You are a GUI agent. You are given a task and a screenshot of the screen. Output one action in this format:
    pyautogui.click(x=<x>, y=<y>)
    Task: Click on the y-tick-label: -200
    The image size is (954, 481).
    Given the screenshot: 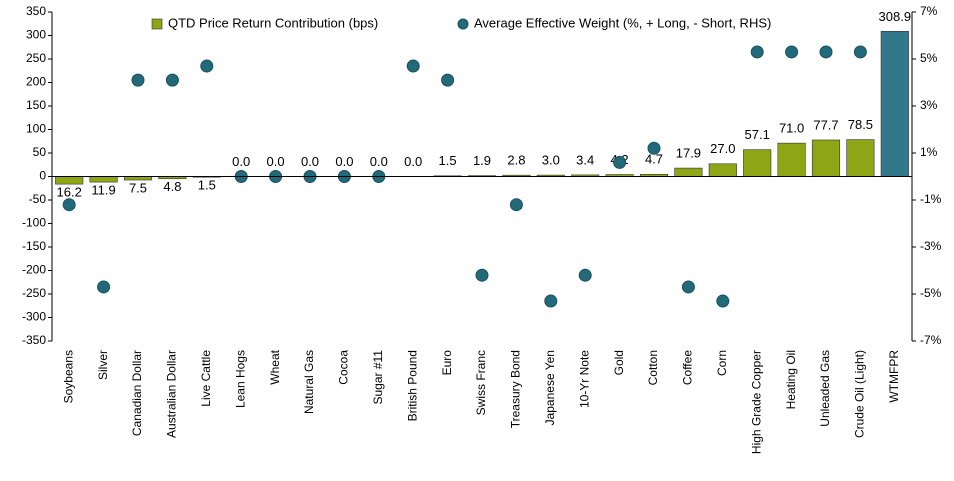 What is the action you would take?
    pyautogui.click(x=34, y=270)
    